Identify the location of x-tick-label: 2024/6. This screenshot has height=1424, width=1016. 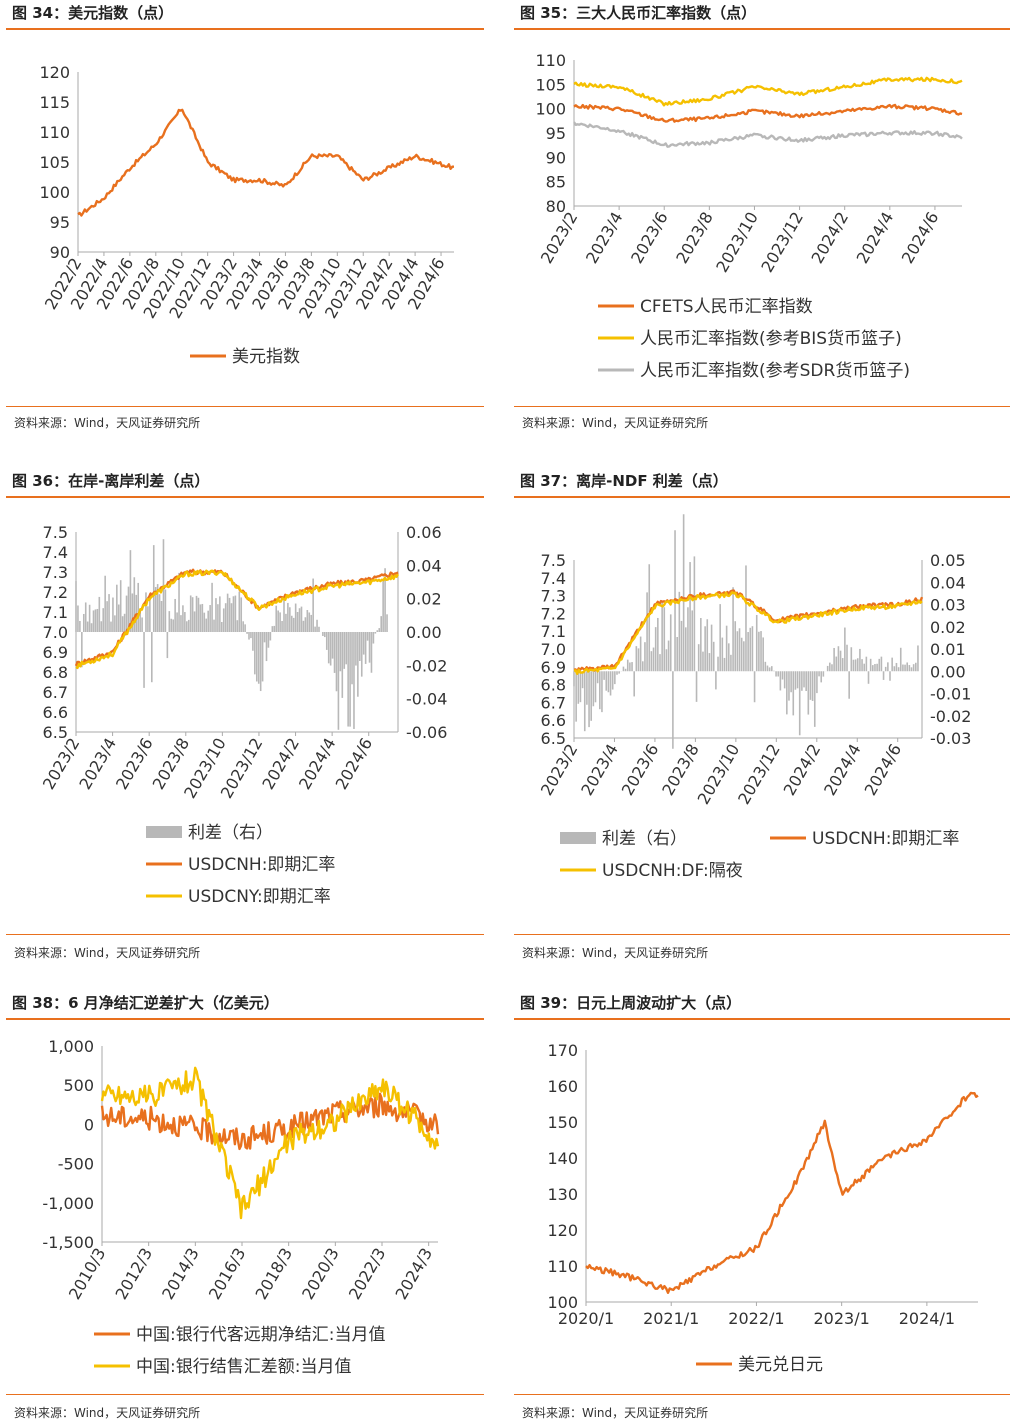
(920, 238).